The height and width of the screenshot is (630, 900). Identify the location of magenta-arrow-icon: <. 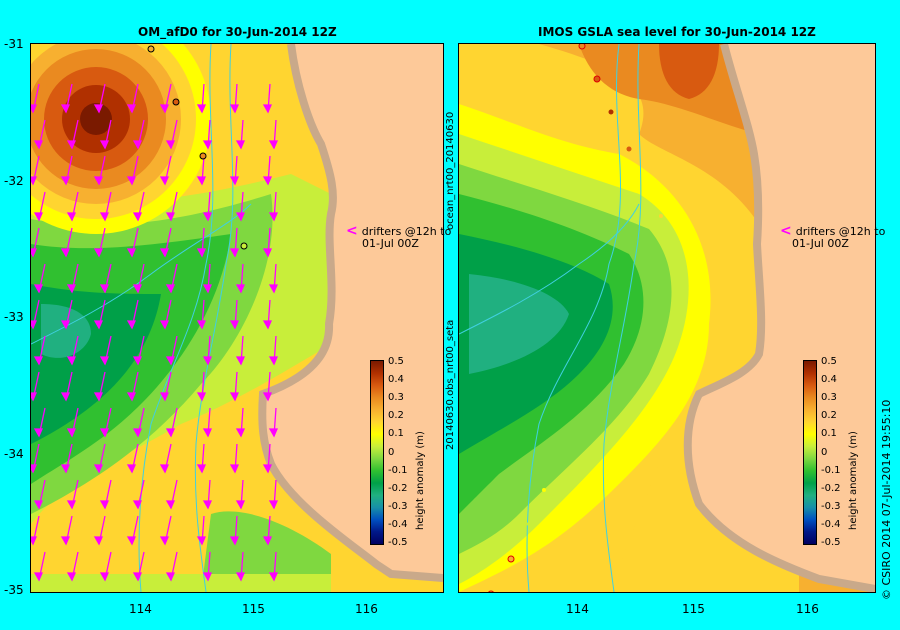
(786, 231).